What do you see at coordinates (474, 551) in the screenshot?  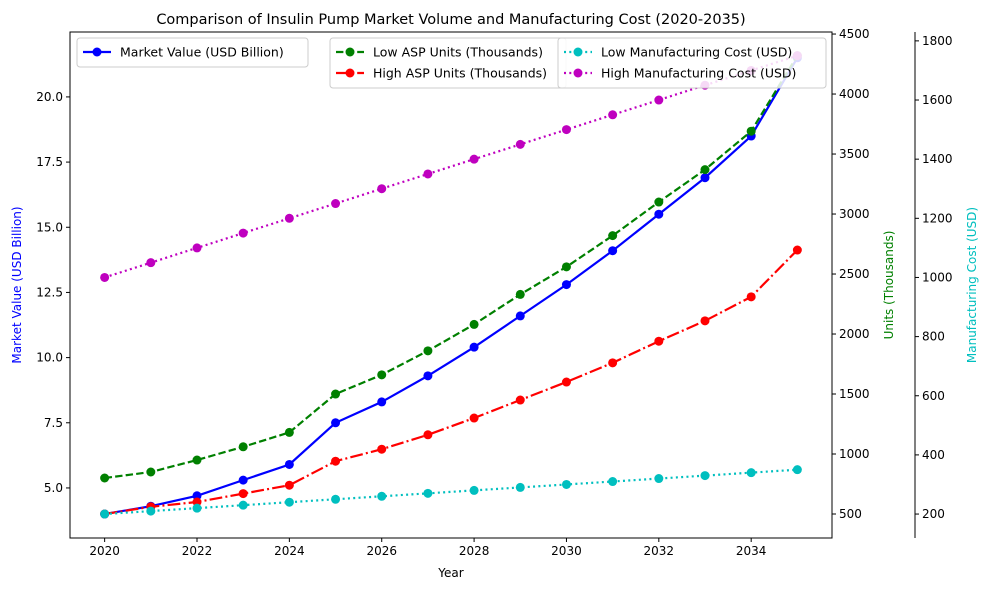 I see `x-tick-label: 2028` at bounding box center [474, 551].